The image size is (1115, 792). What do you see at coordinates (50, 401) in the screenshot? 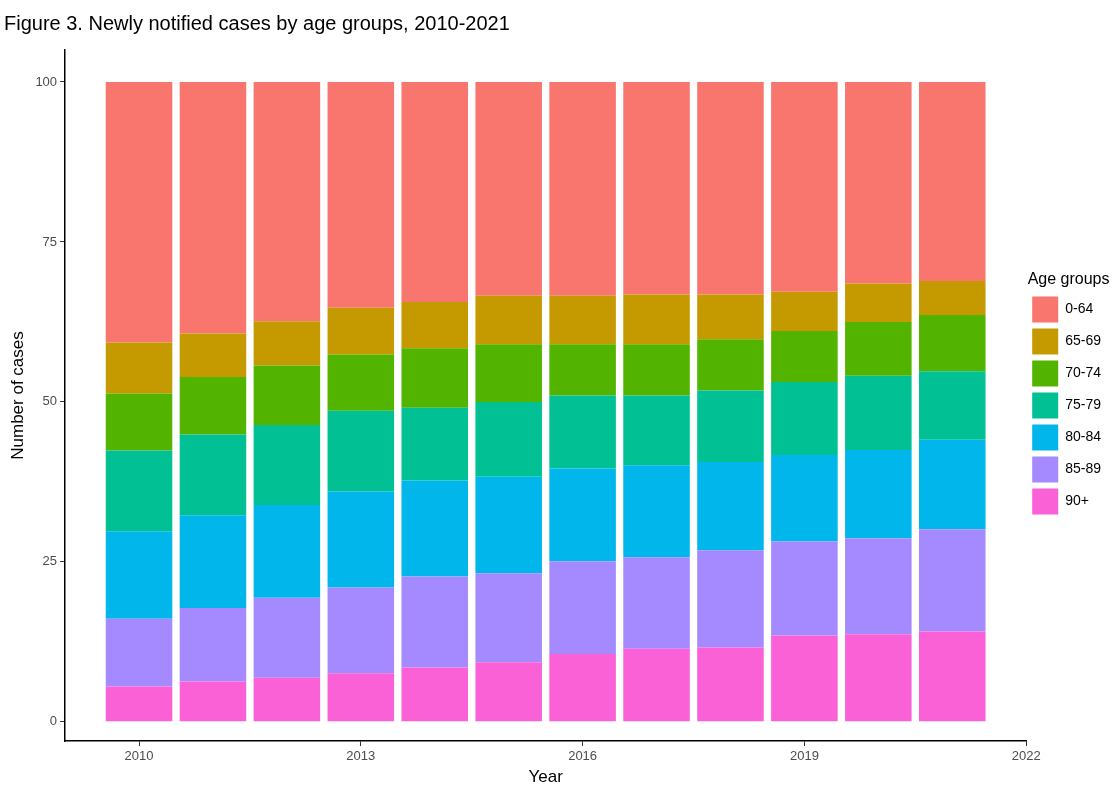
I see `y-tick-label: 50` at bounding box center [50, 401].